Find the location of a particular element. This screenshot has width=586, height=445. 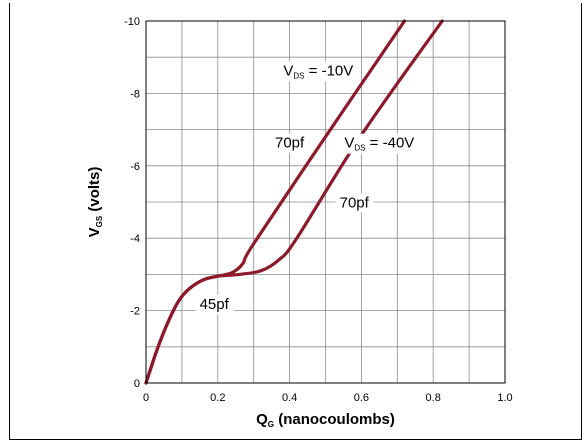

x-axis-label-sub: G is located at coordinates (271, 424).